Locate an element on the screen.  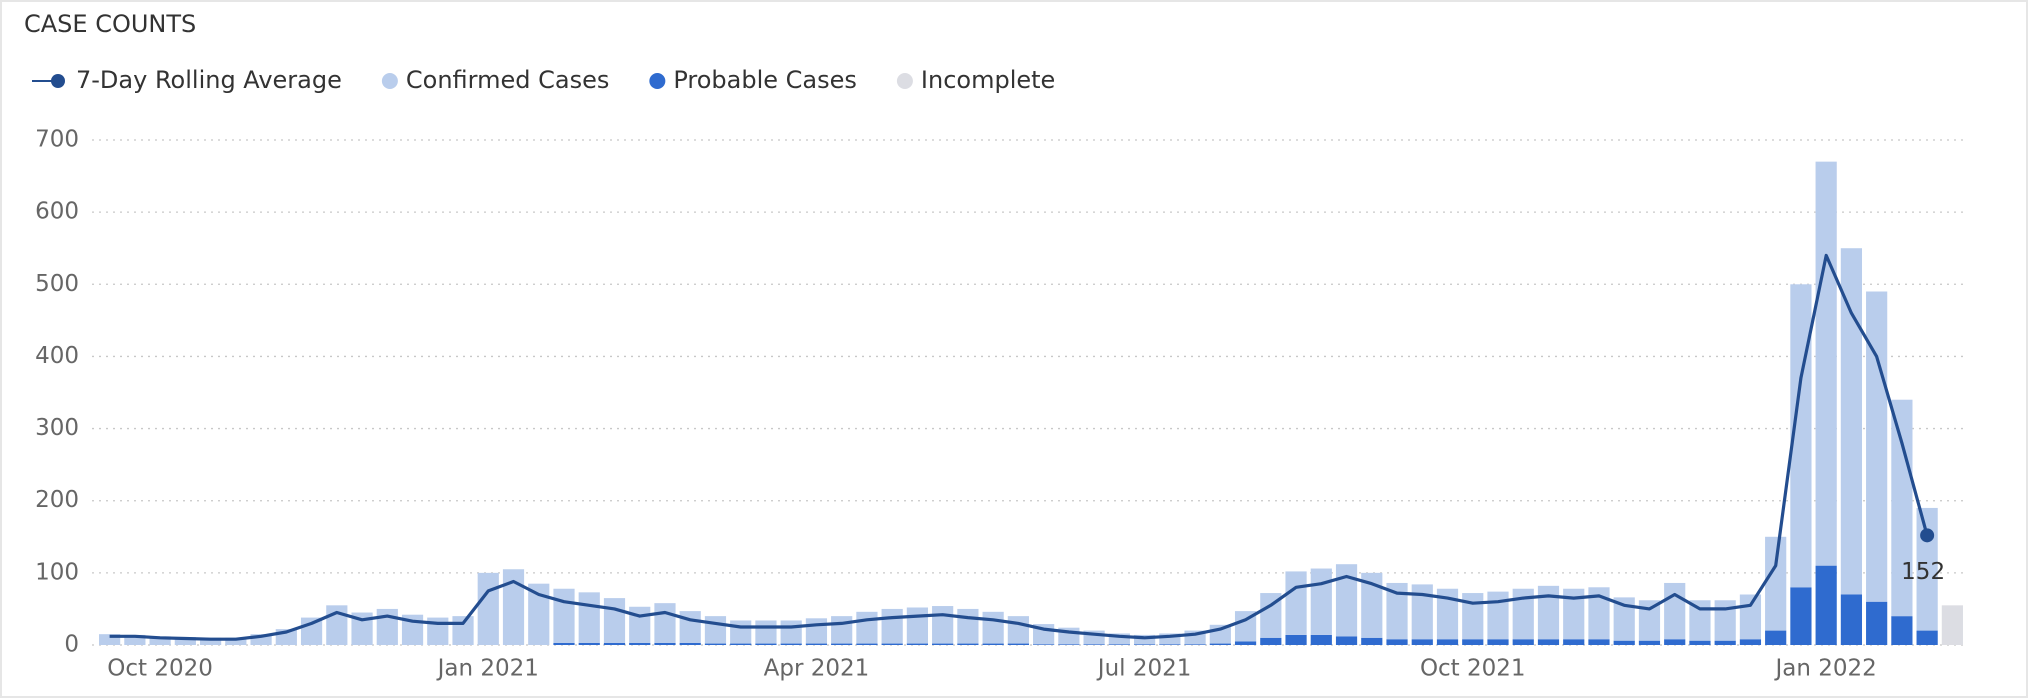
data-label: 152 is located at coordinates (1923, 572).